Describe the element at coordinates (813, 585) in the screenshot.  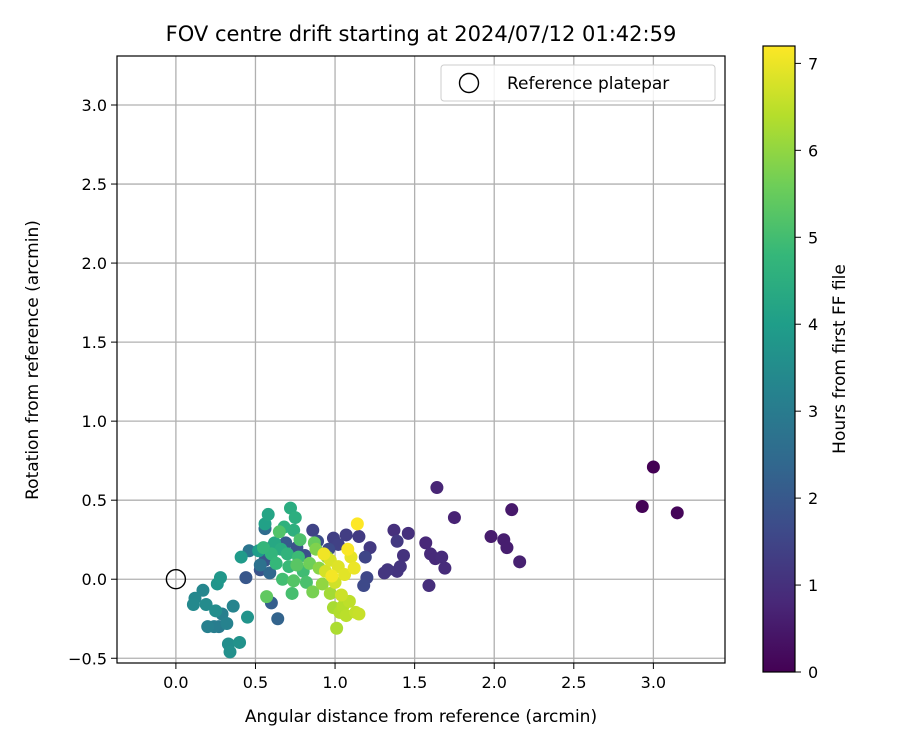
I see `colorbar-tick-label: 1` at that location.